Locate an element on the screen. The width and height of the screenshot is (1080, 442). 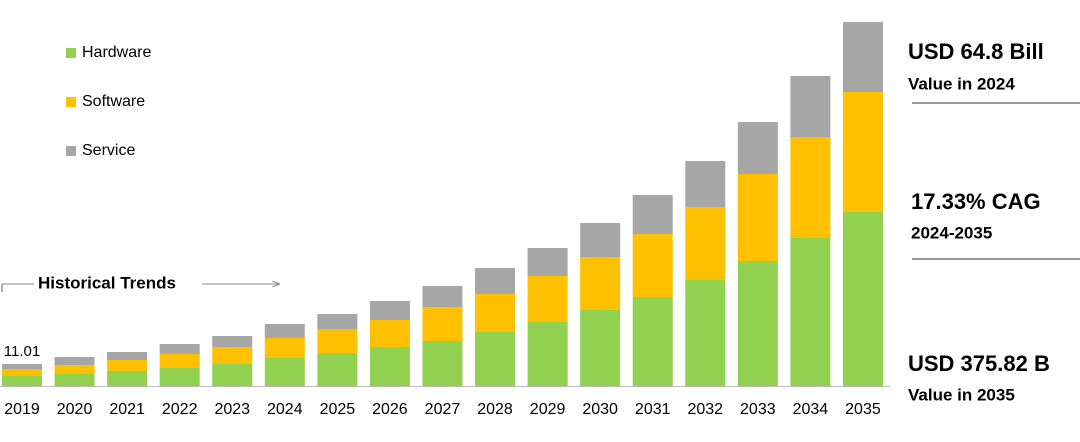
highlight-caption: 2024-2035 is located at coordinates (951, 232).